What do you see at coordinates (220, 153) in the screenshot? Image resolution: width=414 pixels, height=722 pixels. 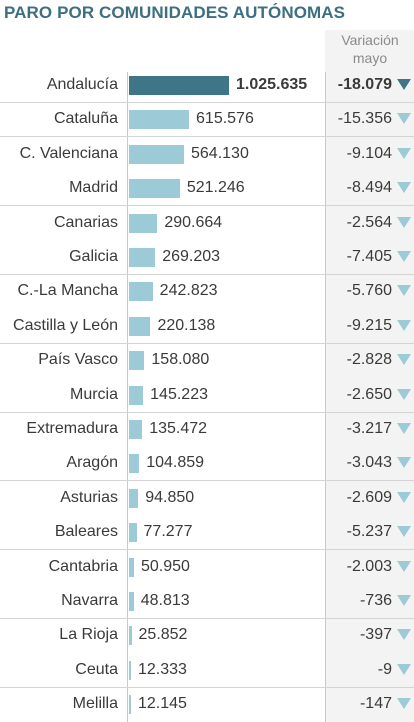 I see `value-label: 564.130` at bounding box center [220, 153].